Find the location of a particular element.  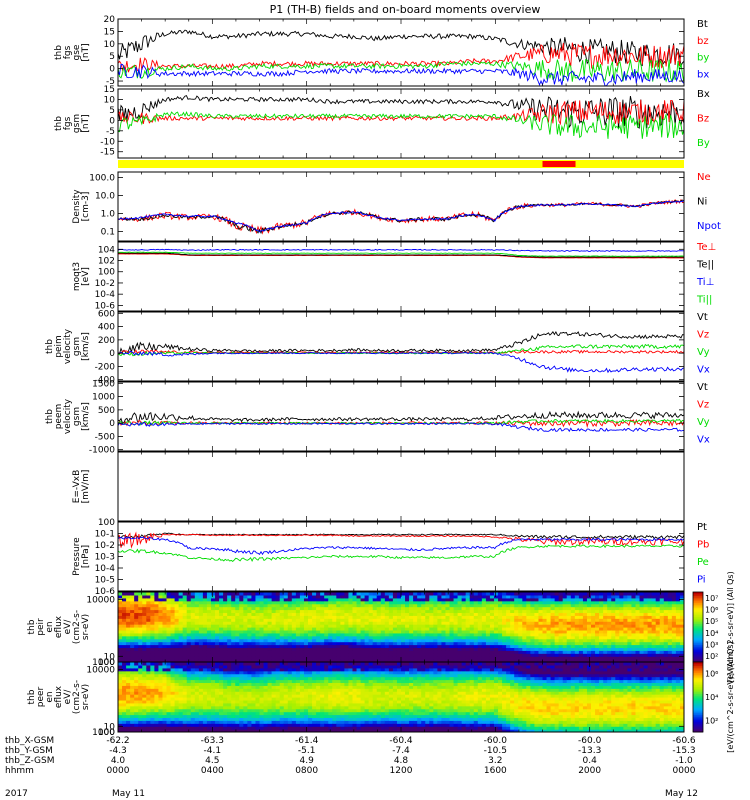

colorbar-swatch is located at coordinates (698, 594).